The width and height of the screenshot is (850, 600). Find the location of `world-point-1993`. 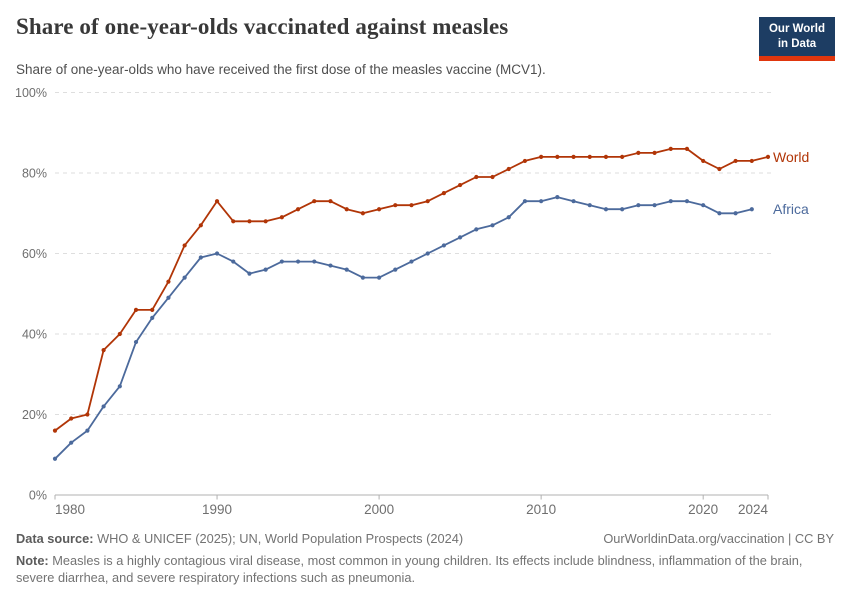

world-point-1993 is located at coordinates (265, 221).